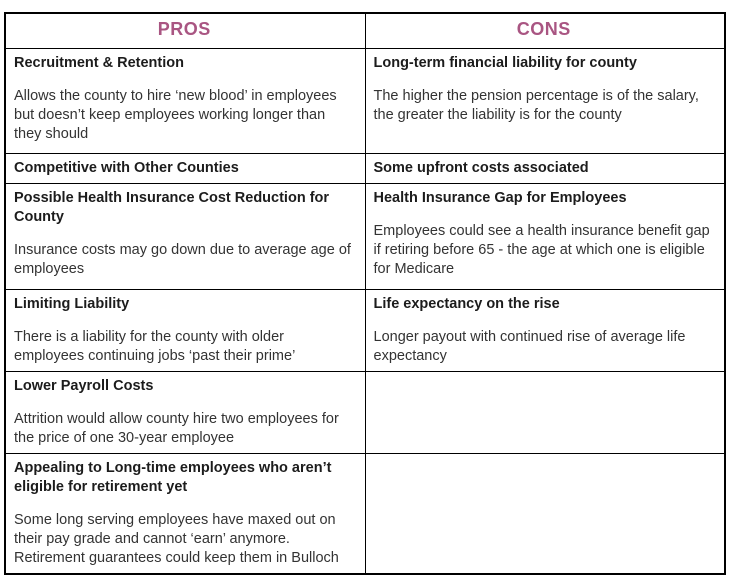 The height and width of the screenshot is (575, 732). I want to click on cell-title: Long-term financial liability for county, so click(505, 62).